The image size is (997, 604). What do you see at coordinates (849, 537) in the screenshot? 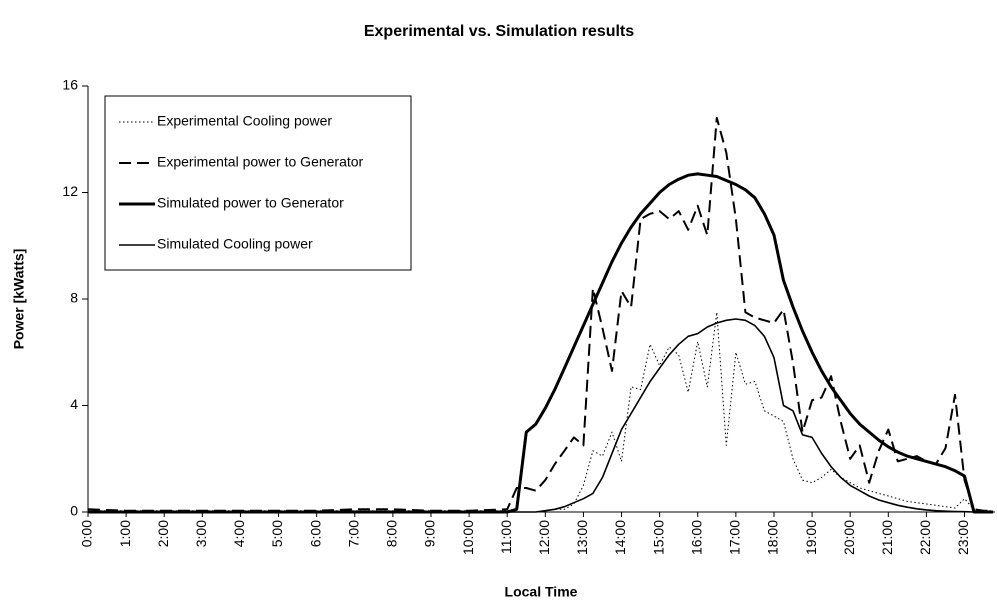
I see `x-tick-label: 20:00` at bounding box center [849, 537].